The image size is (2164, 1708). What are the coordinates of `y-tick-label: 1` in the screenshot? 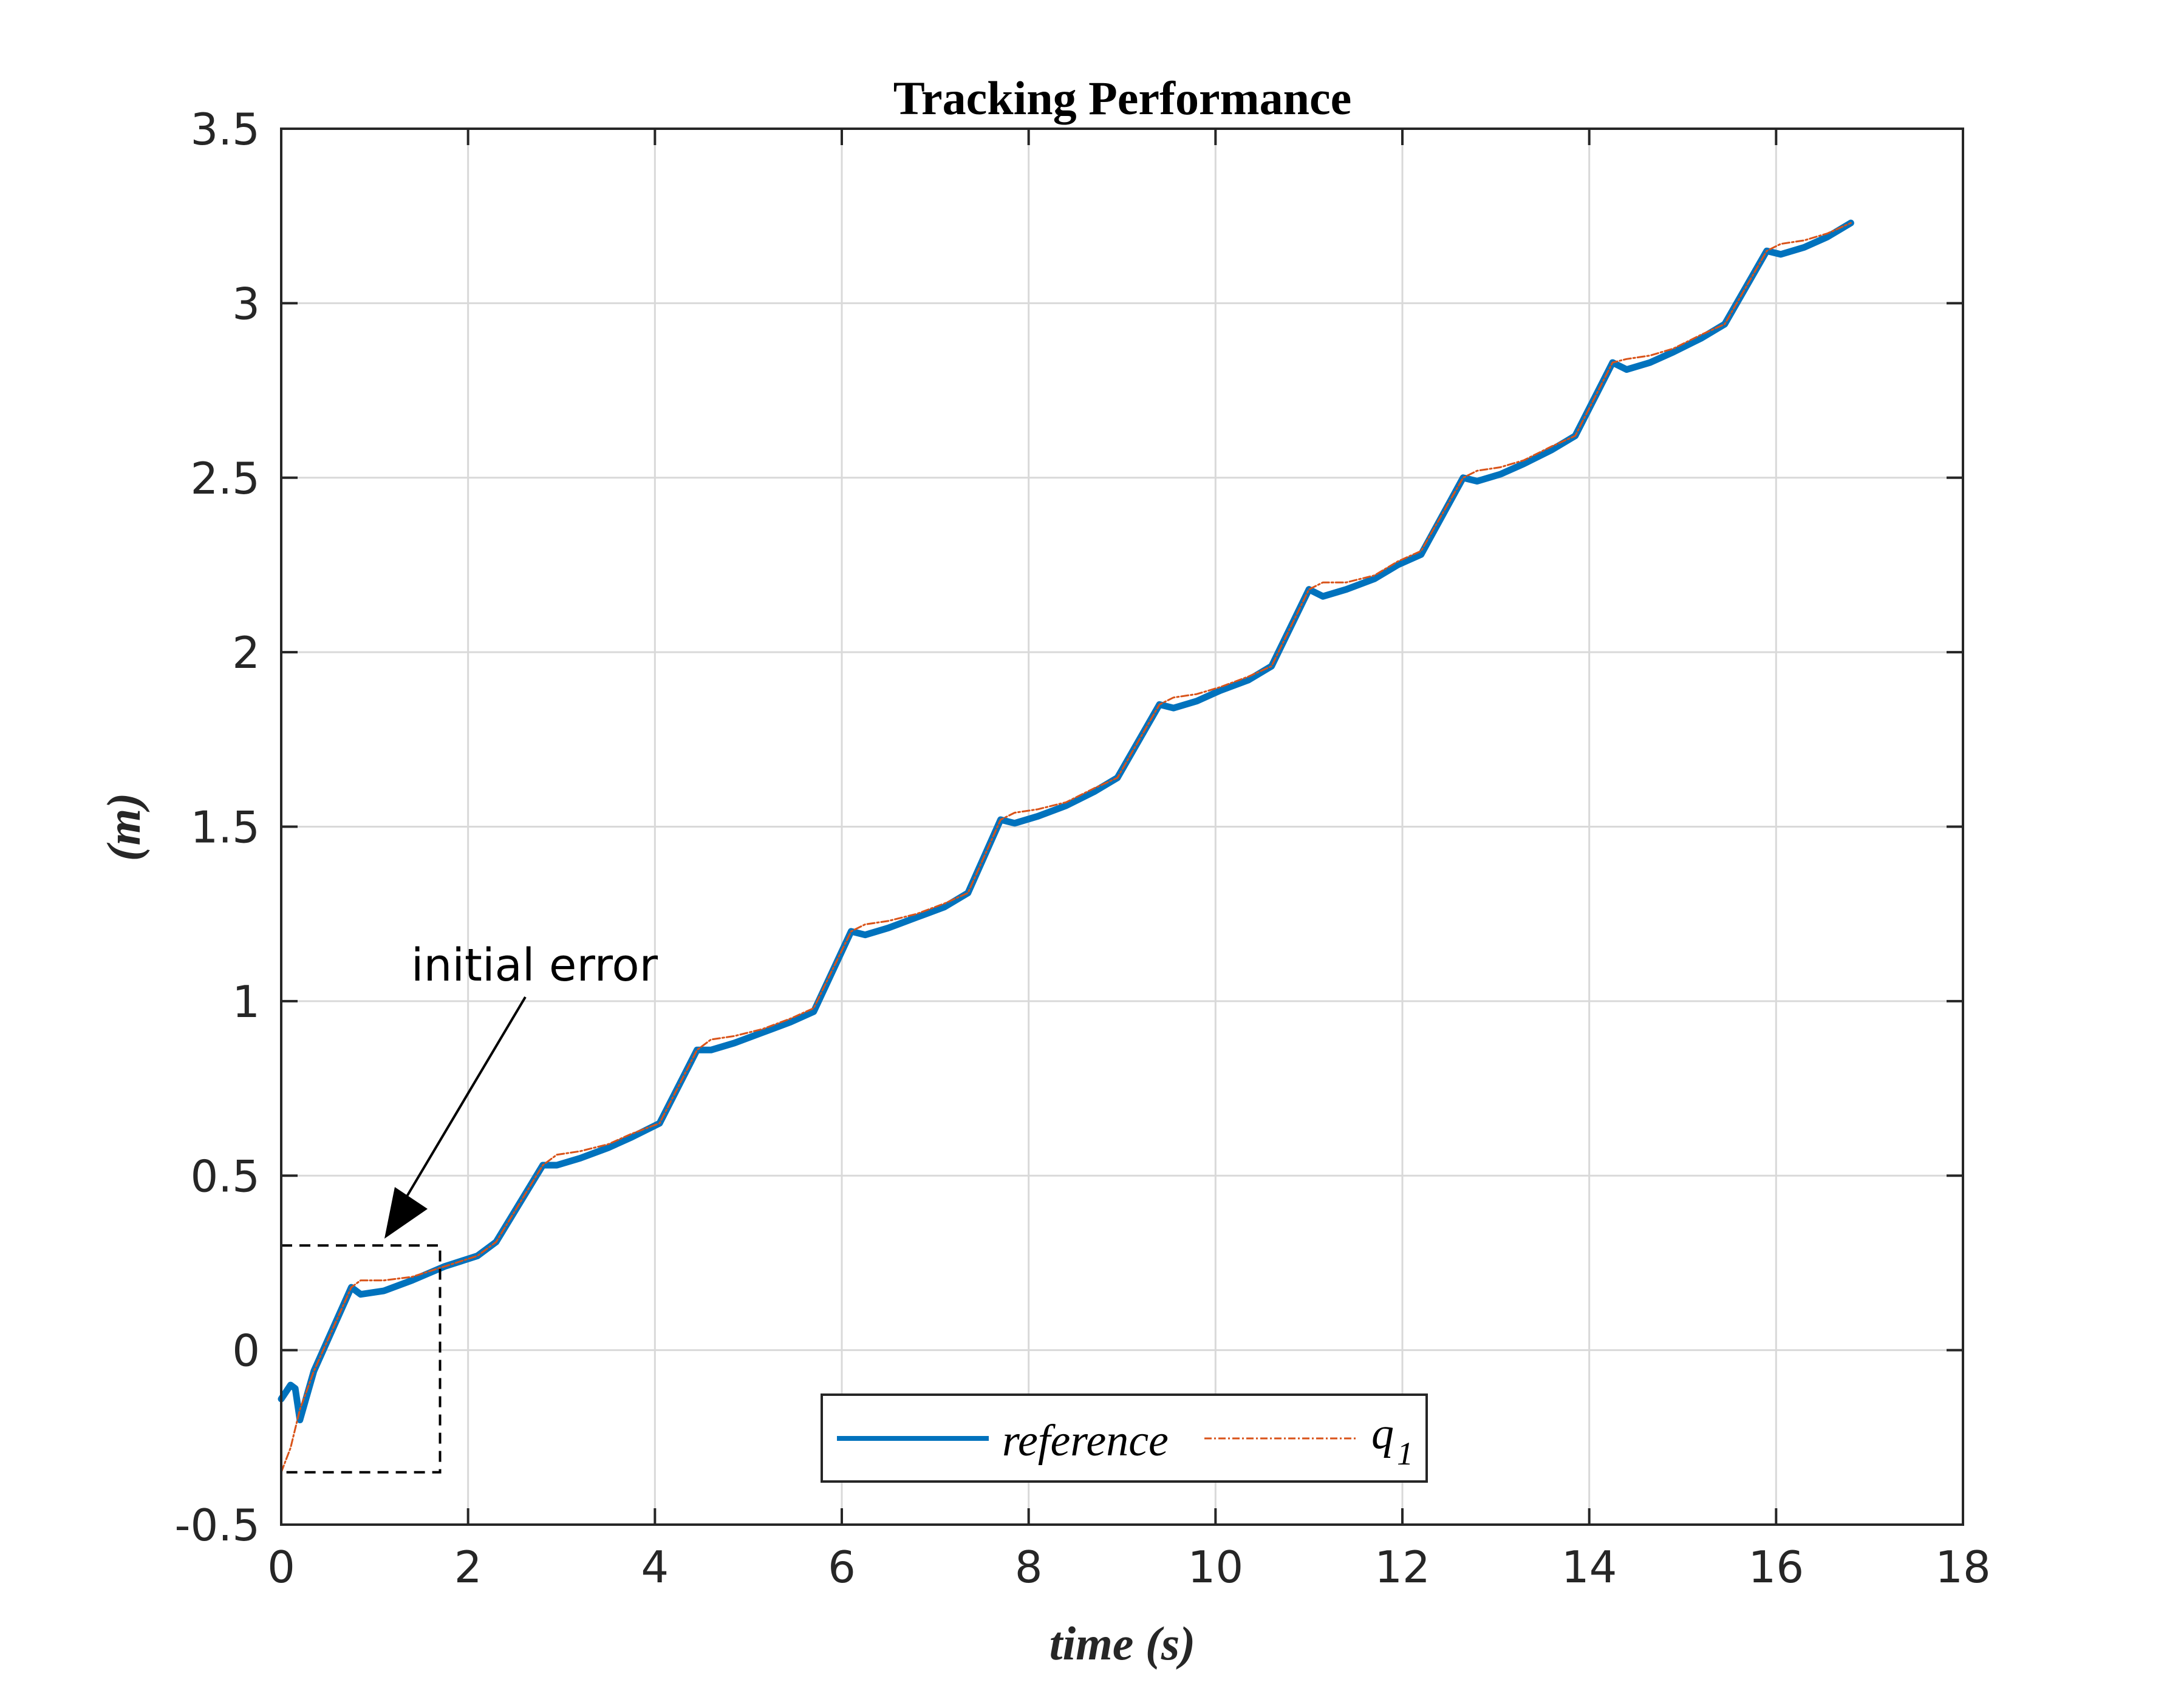 It's located at (246, 1002).